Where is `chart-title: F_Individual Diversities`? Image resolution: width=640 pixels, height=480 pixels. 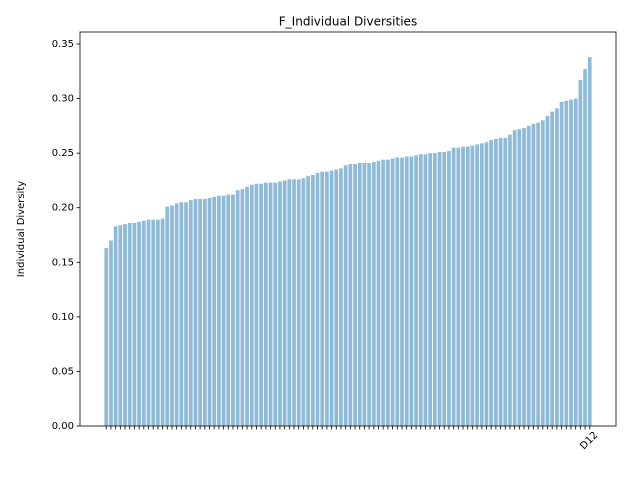
chart-title: F_Individual Diversities is located at coordinates (348, 22).